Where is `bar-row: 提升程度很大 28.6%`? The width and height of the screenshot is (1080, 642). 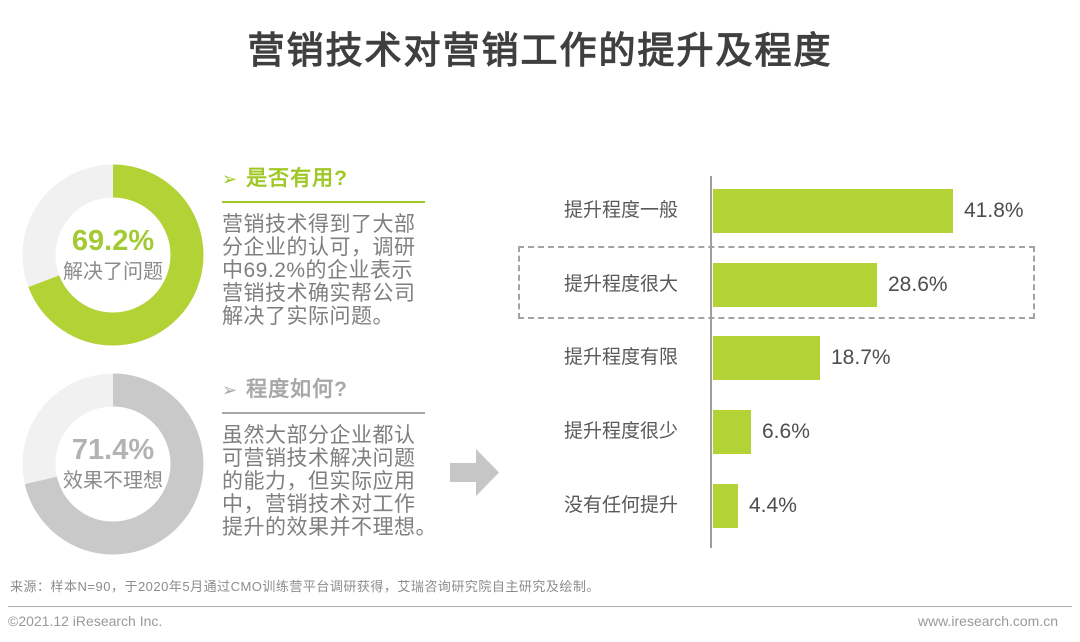
bar-row: 提升程度很大 28.6% is located at coordinates (793, 285).